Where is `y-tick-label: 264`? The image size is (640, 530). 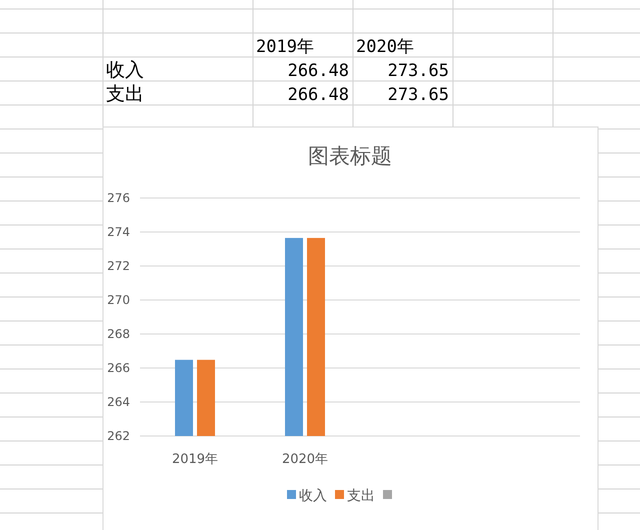
y-tick-label: 264 is located at coordinates (118, 402).